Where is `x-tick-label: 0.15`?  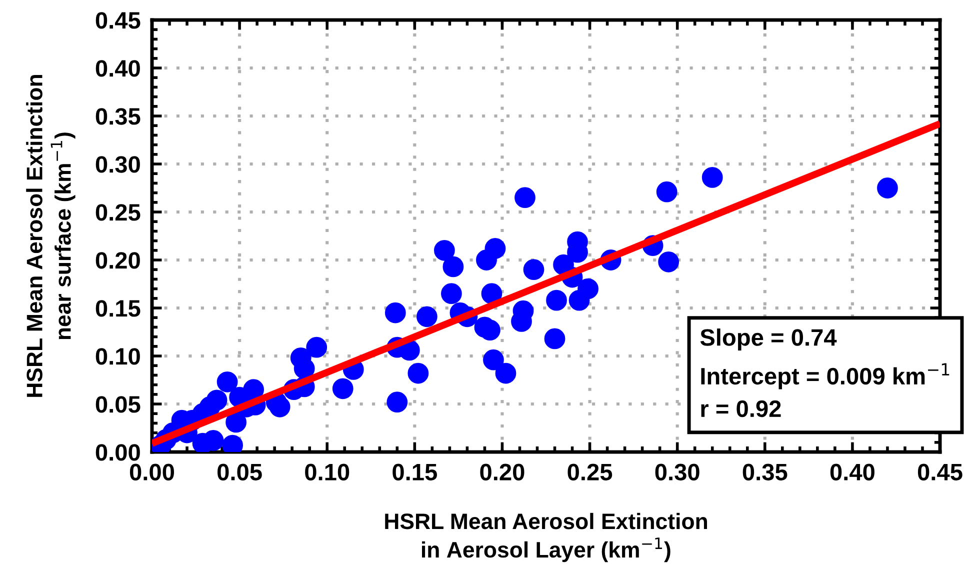 x-tick-label: 0.15 is located at coordinates (414, 472).